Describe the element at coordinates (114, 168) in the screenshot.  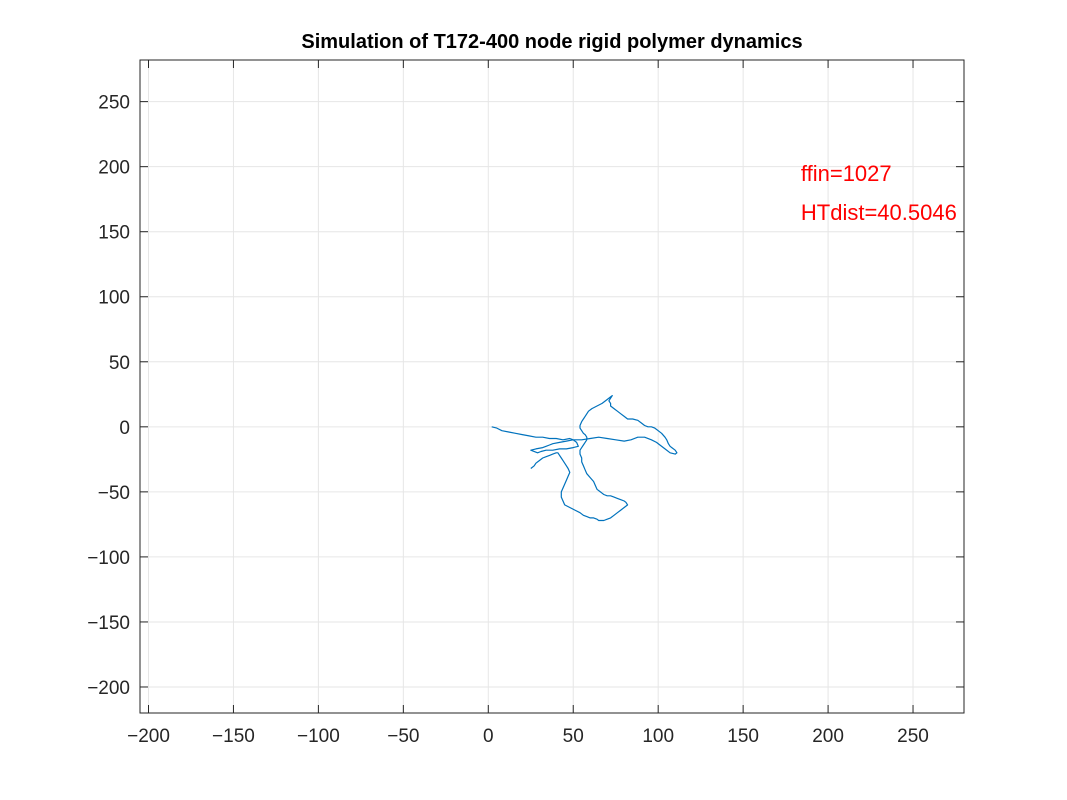
I see `y-tick-label: 200` at that location.